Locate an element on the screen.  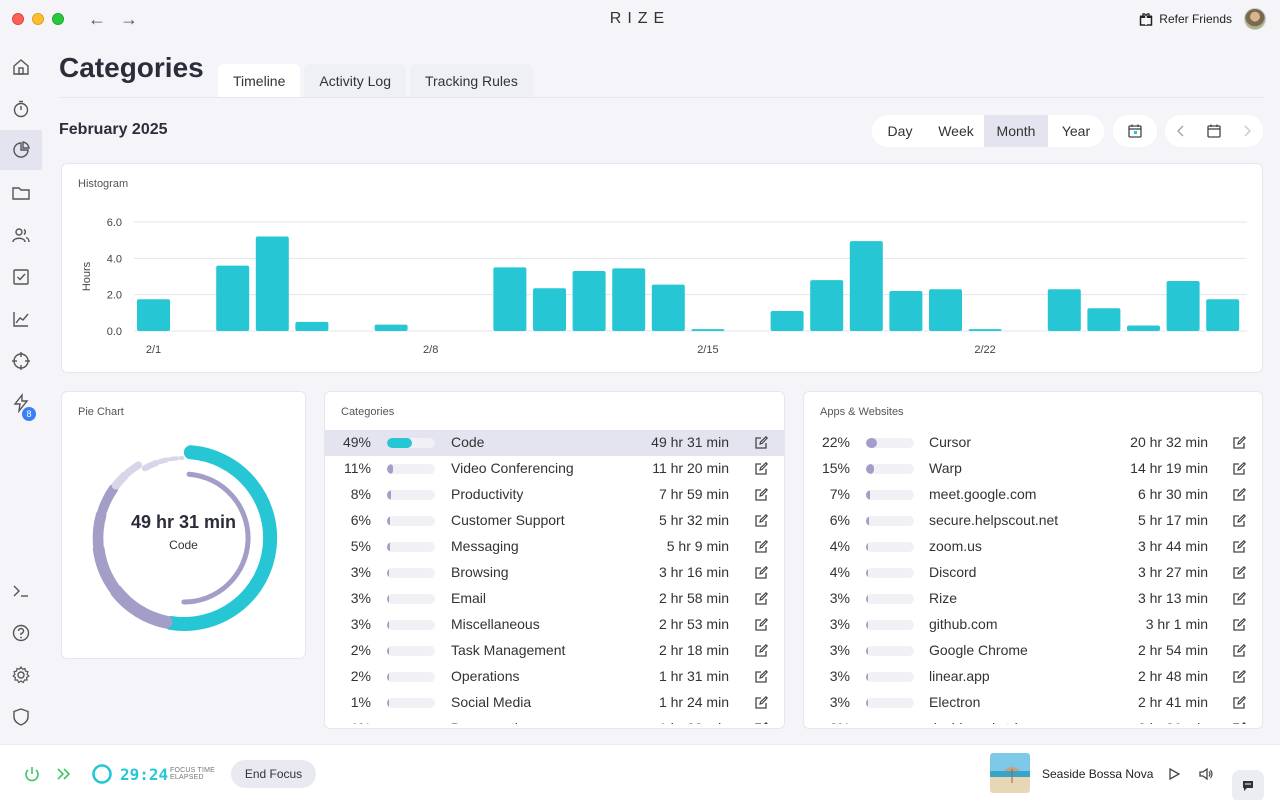
app-row: 7% meet.google.com 6 hr 30 min is located at coordinates (1033, 495).